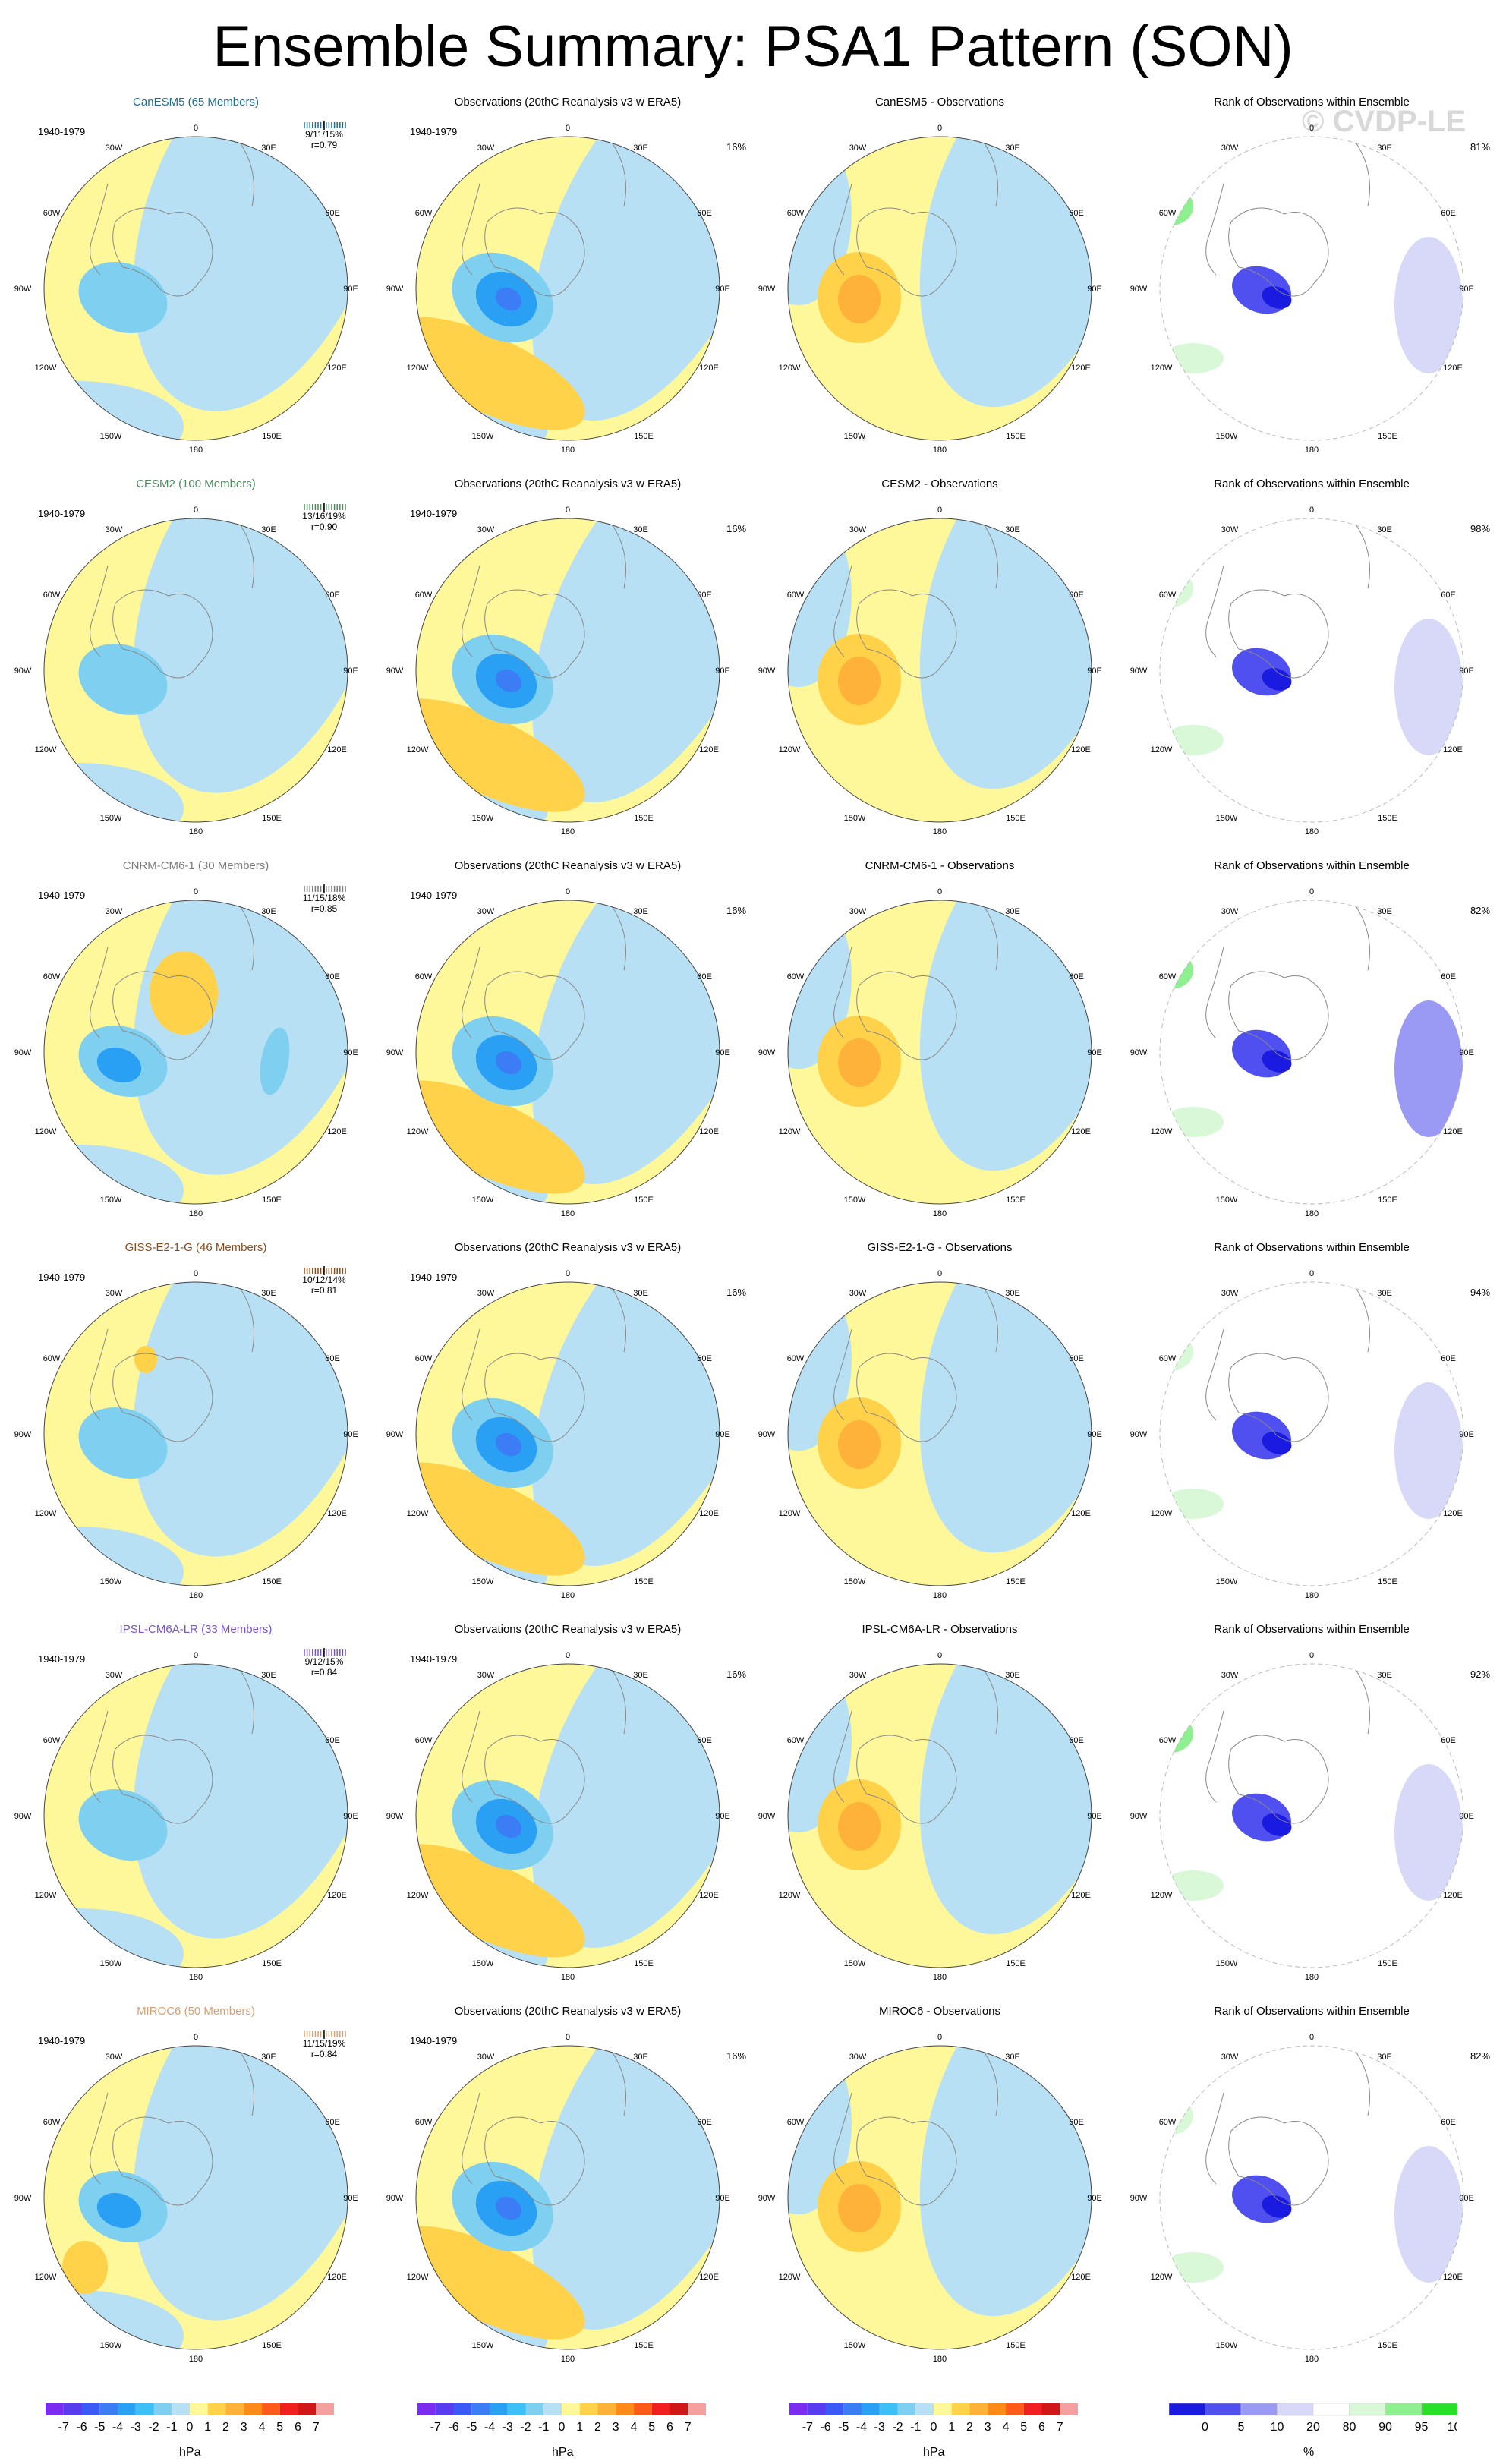  Describe the element at coordinates (337, 1514) in the screenshot. I see `lon-label-e120: 120E` at that location.